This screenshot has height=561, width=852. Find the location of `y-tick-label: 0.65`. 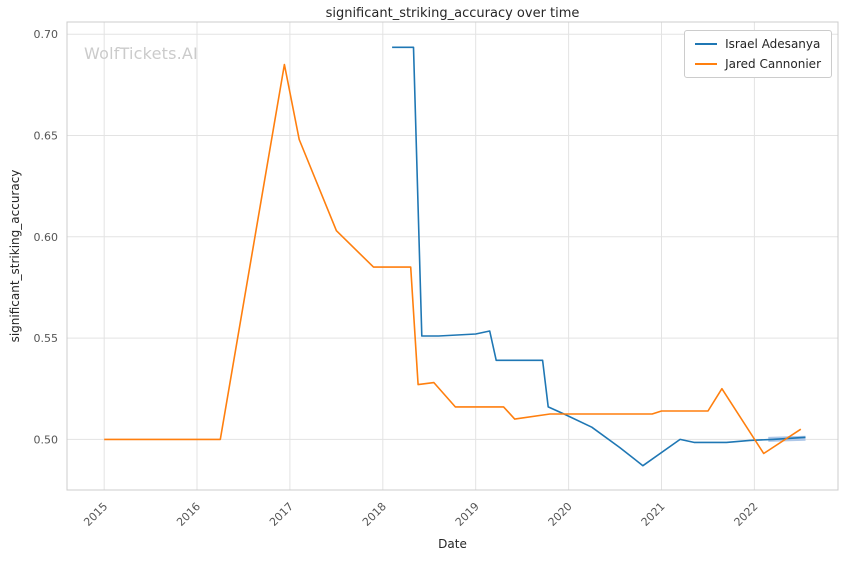

y-tick-label: 0.65 is located at coordinates (46, 136).